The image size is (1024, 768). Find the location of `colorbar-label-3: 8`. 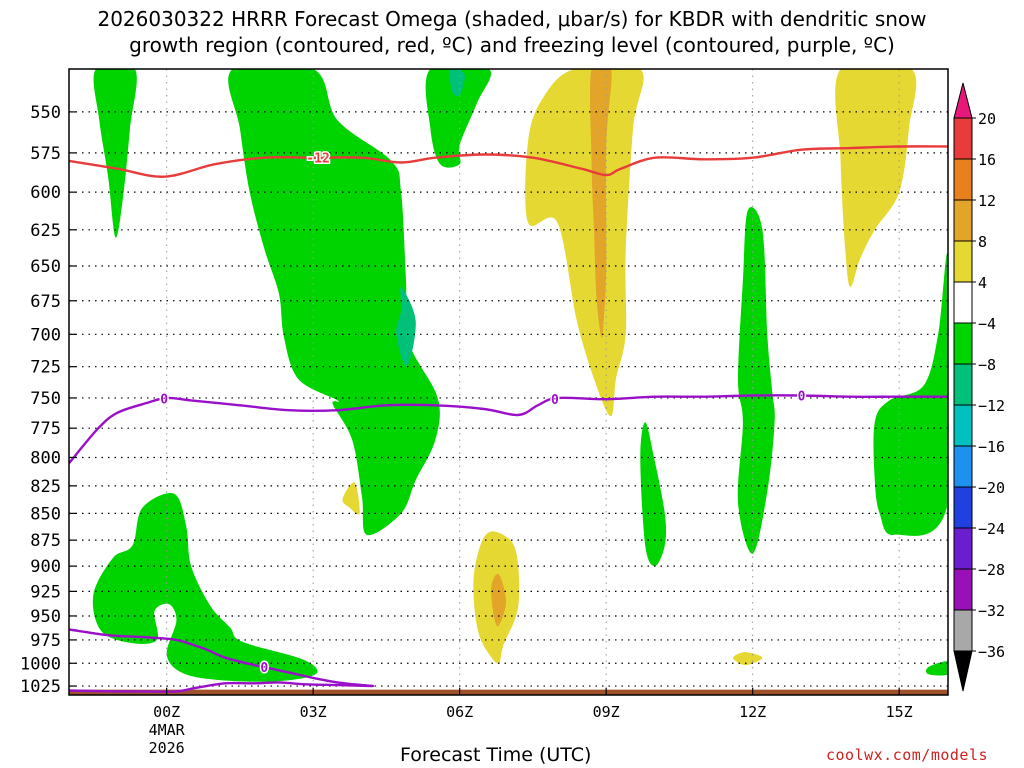

colorbar-label-3: 8 is located at coordinates (982, 242).